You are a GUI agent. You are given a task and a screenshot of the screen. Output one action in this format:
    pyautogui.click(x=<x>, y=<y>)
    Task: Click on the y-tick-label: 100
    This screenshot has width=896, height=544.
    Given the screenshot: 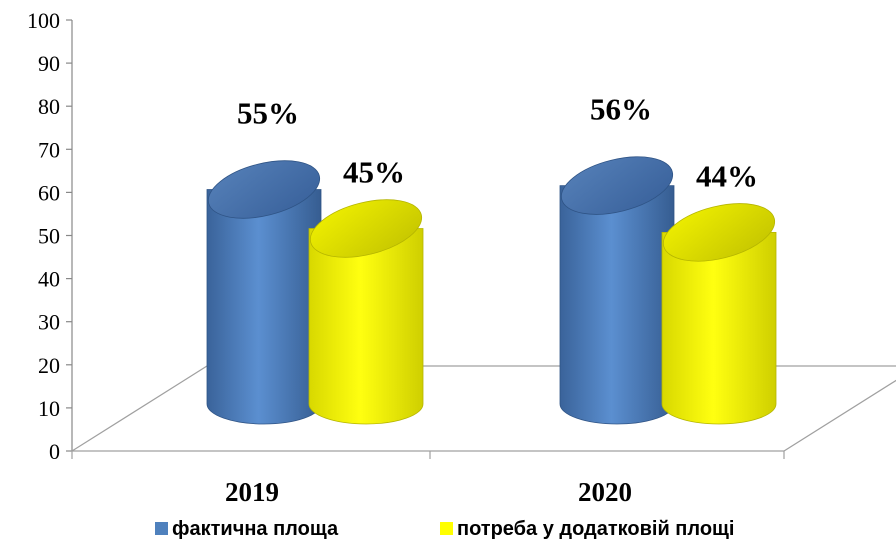 What is the action you would take?
    pyautogui.click(x=43, y=20)
    